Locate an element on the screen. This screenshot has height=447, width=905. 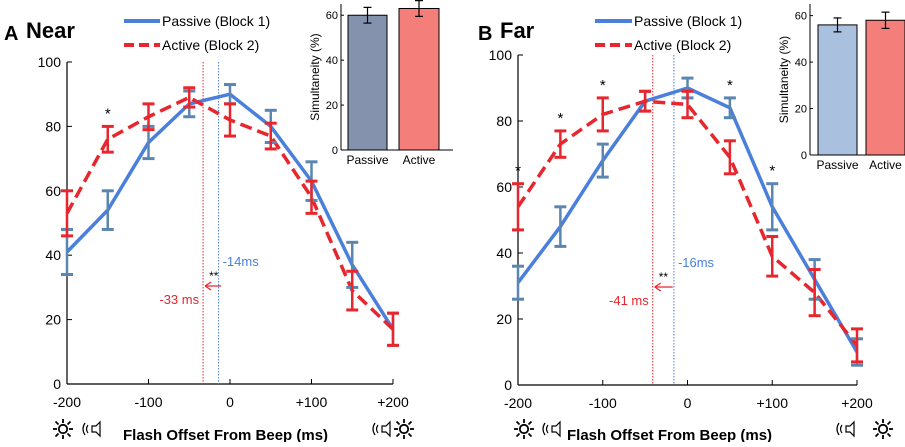
x-tick-label: +200 is located at coordinates (857, 403).